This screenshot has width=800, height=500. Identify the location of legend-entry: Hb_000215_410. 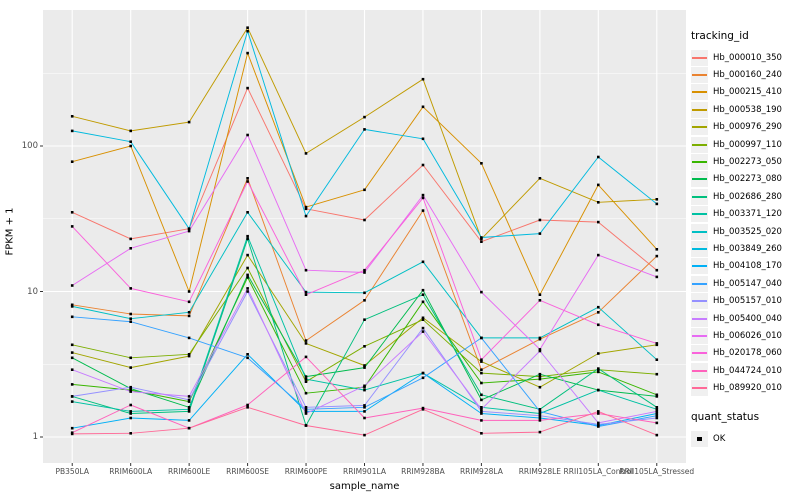
(745, 92).